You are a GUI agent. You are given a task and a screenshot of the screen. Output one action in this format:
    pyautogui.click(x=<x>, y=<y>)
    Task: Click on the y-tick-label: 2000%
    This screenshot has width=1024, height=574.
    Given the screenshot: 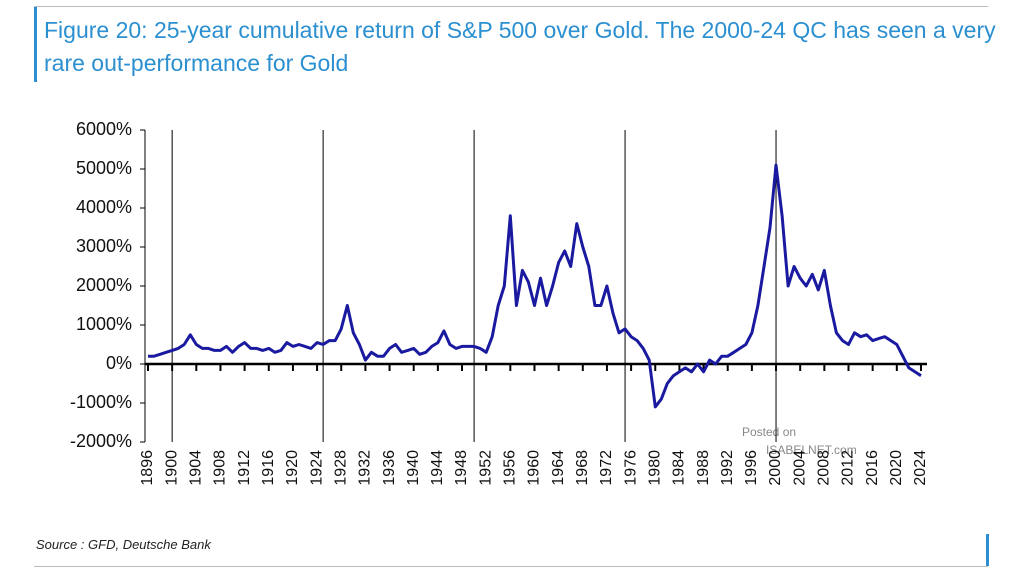 What is the action you would take?
    pyautogui.click(x=104, y=285)
    